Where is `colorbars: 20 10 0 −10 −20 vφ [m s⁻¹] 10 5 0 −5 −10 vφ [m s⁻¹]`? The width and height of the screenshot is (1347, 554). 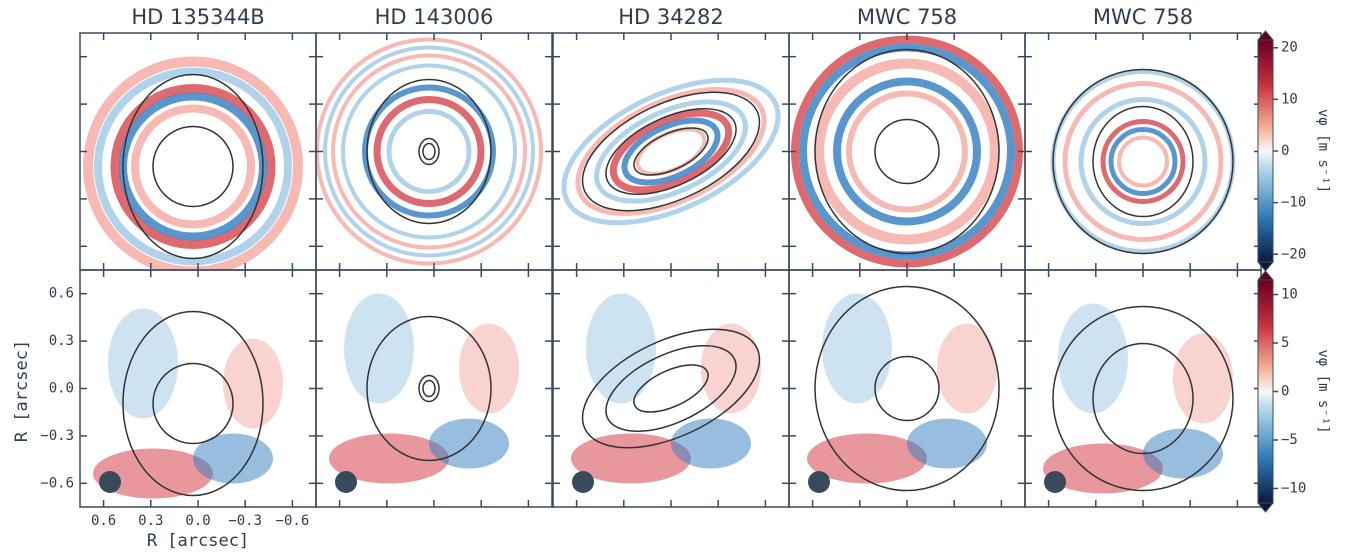
colorbars: 20 10 0 −10 −20 vφ [m s⁻¹] 10 5 0 −5 −10 vφ [m s⁻¹] is located at coordinates (1293, 271).